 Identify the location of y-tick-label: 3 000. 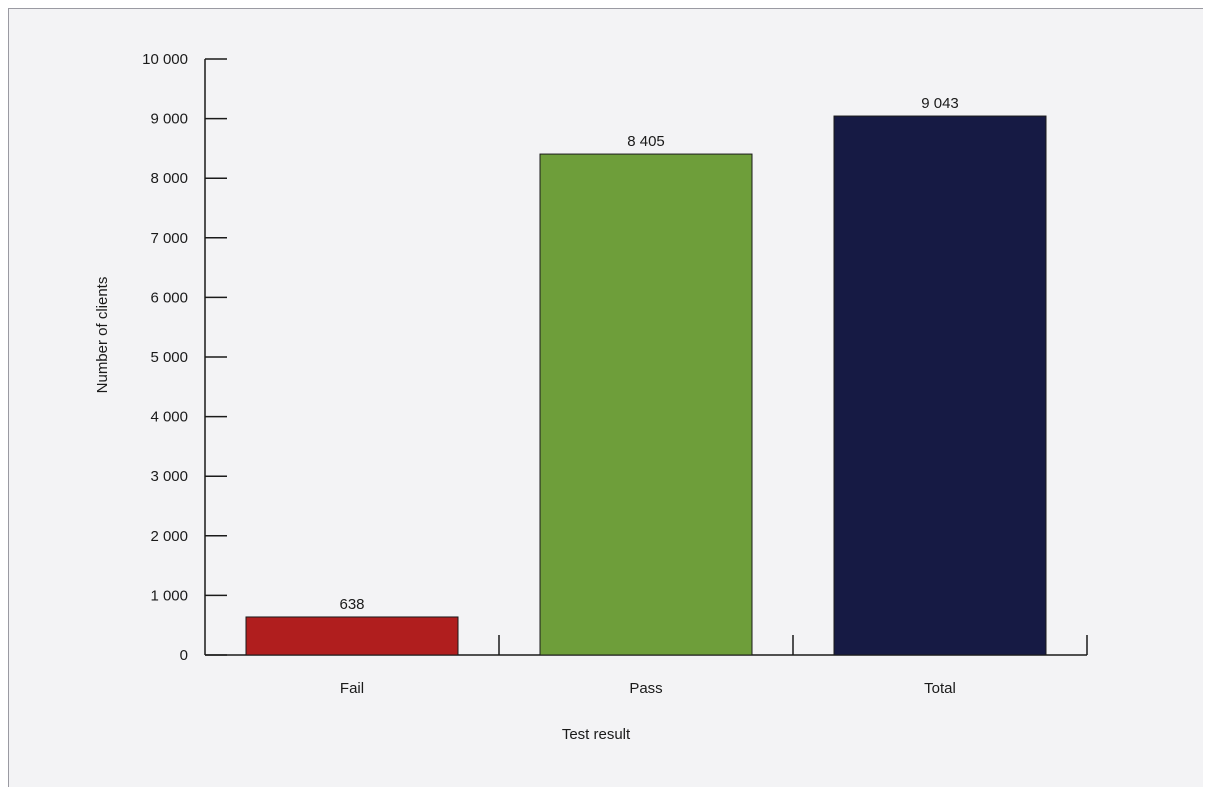
(169, 476).